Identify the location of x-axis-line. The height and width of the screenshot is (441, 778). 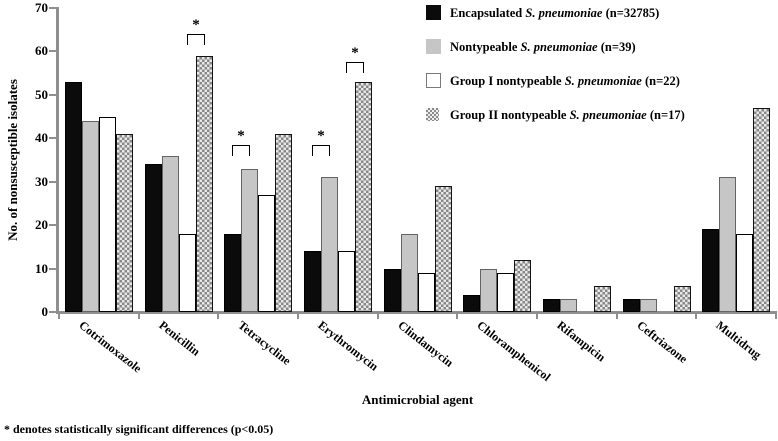
(416, 312).